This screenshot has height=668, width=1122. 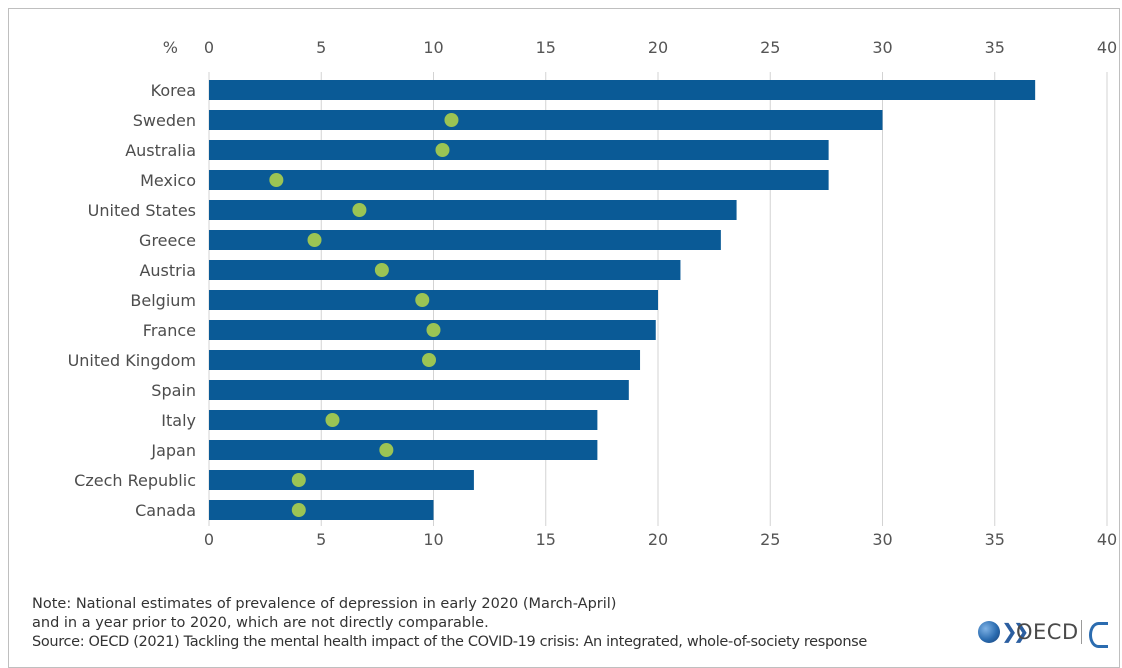 I want to click on x-tick-bottom: 15, so click(x=546, y=539).